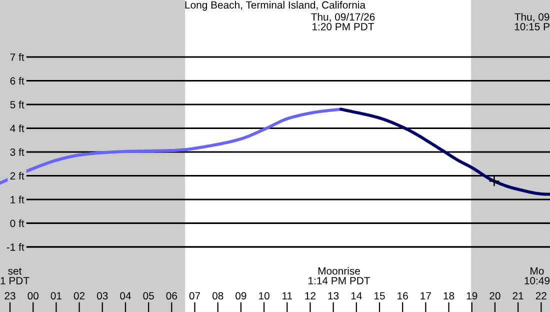  Describe the element at coordinates (102, 296) in the screenshot. I see `x-tick-label: 03` at that location.